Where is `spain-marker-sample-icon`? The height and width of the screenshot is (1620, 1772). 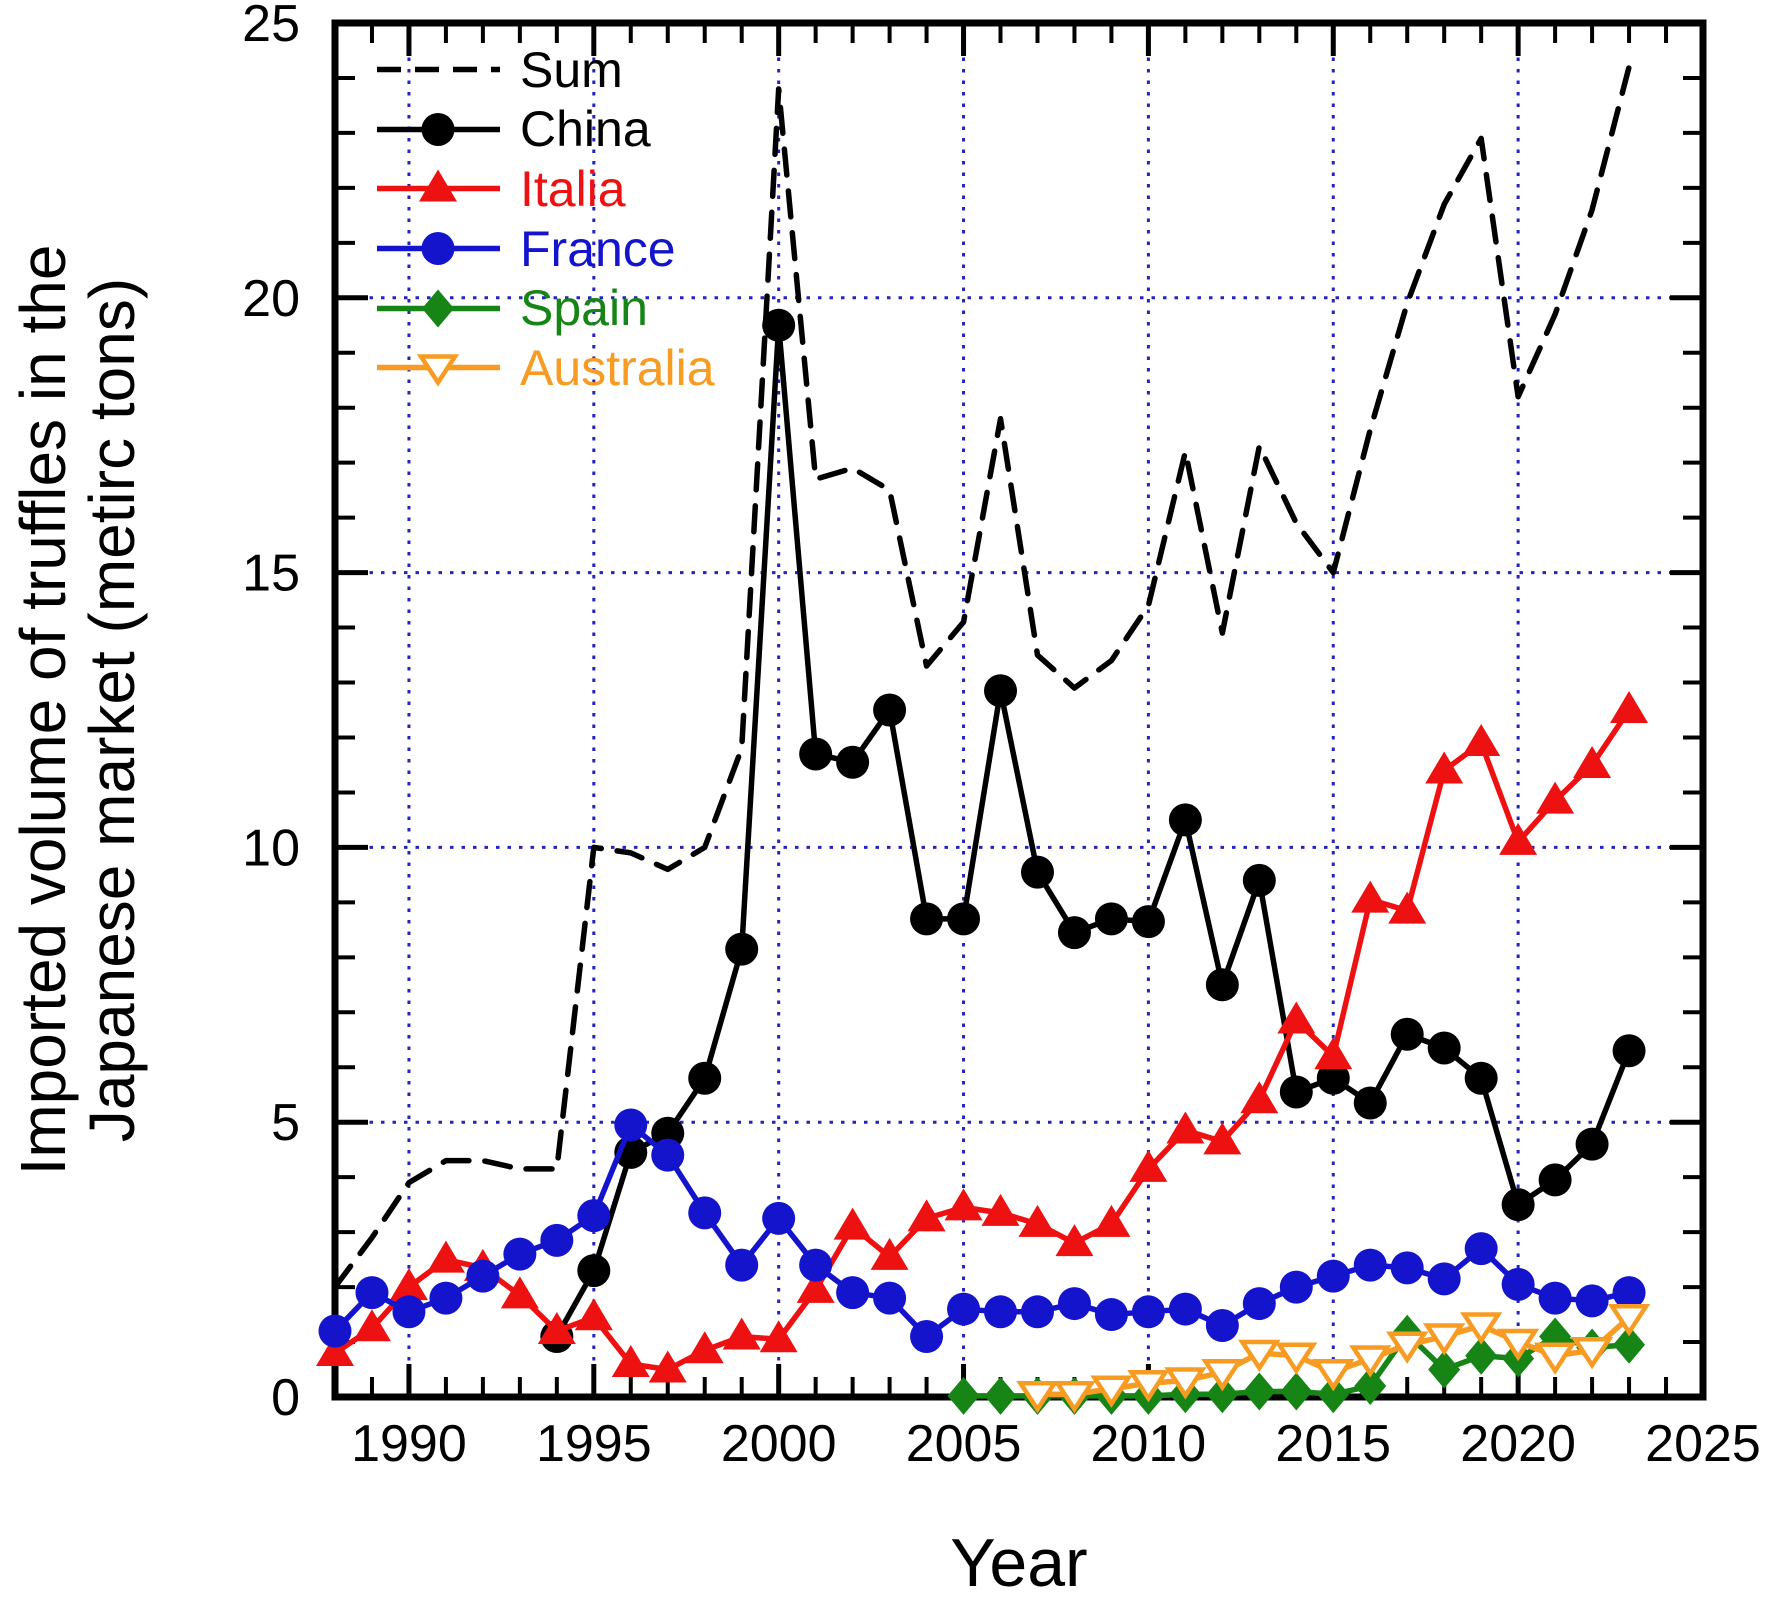
spain-marker-sample-icon is located at coordinates (438, 308).